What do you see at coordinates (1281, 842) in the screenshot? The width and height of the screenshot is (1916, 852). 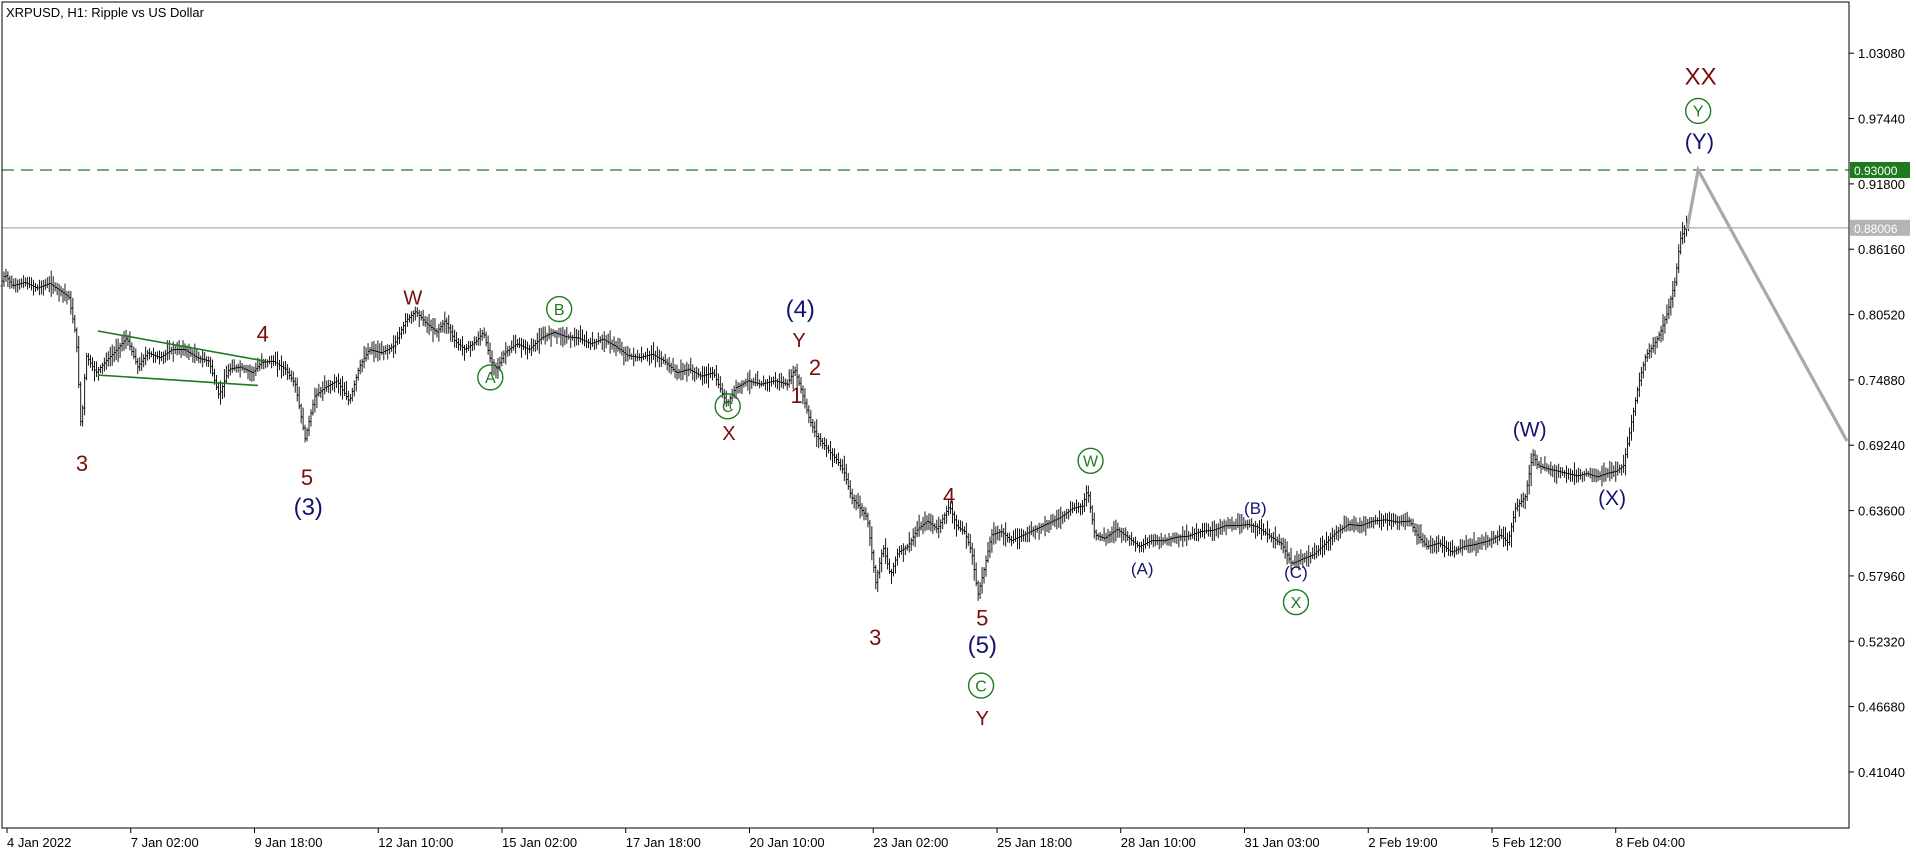 I see `x-tick-label: 31 Jan 03:00` at bounding box center [1281, 842].